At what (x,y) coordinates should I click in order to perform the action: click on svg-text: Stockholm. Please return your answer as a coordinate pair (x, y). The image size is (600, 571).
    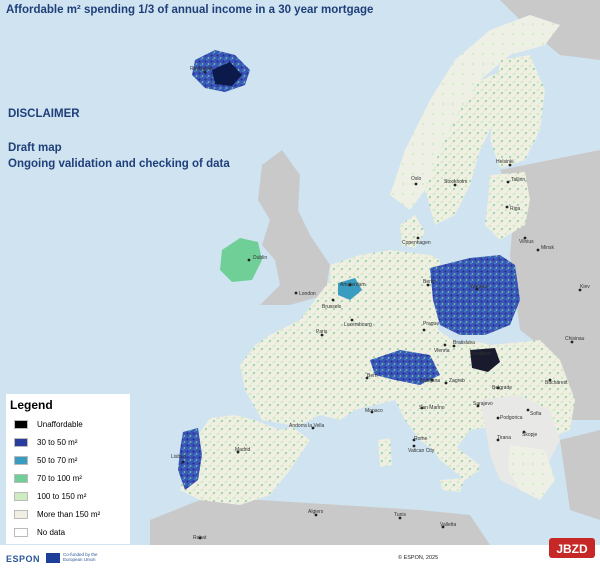
    Looking at the image, I should click on (455, 182).